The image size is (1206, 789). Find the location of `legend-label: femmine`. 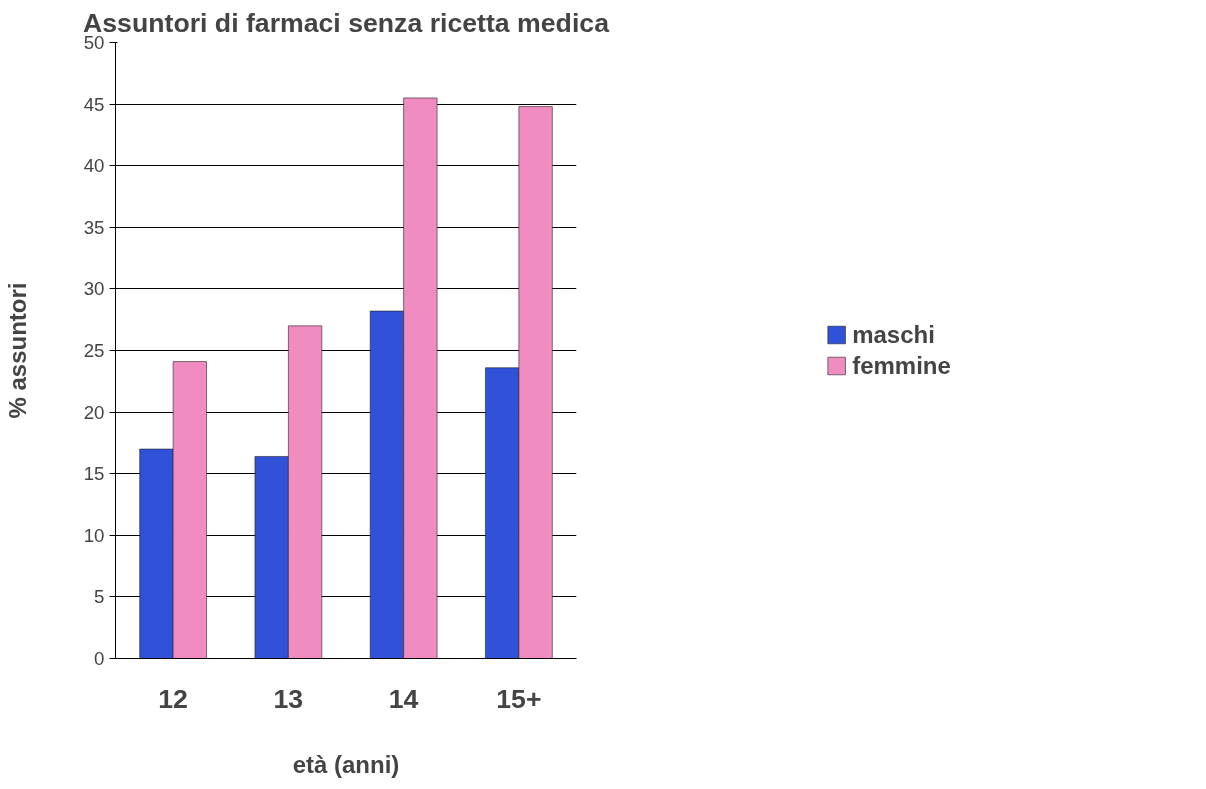

legend-label: femmine is located at coordinates (901, 365).